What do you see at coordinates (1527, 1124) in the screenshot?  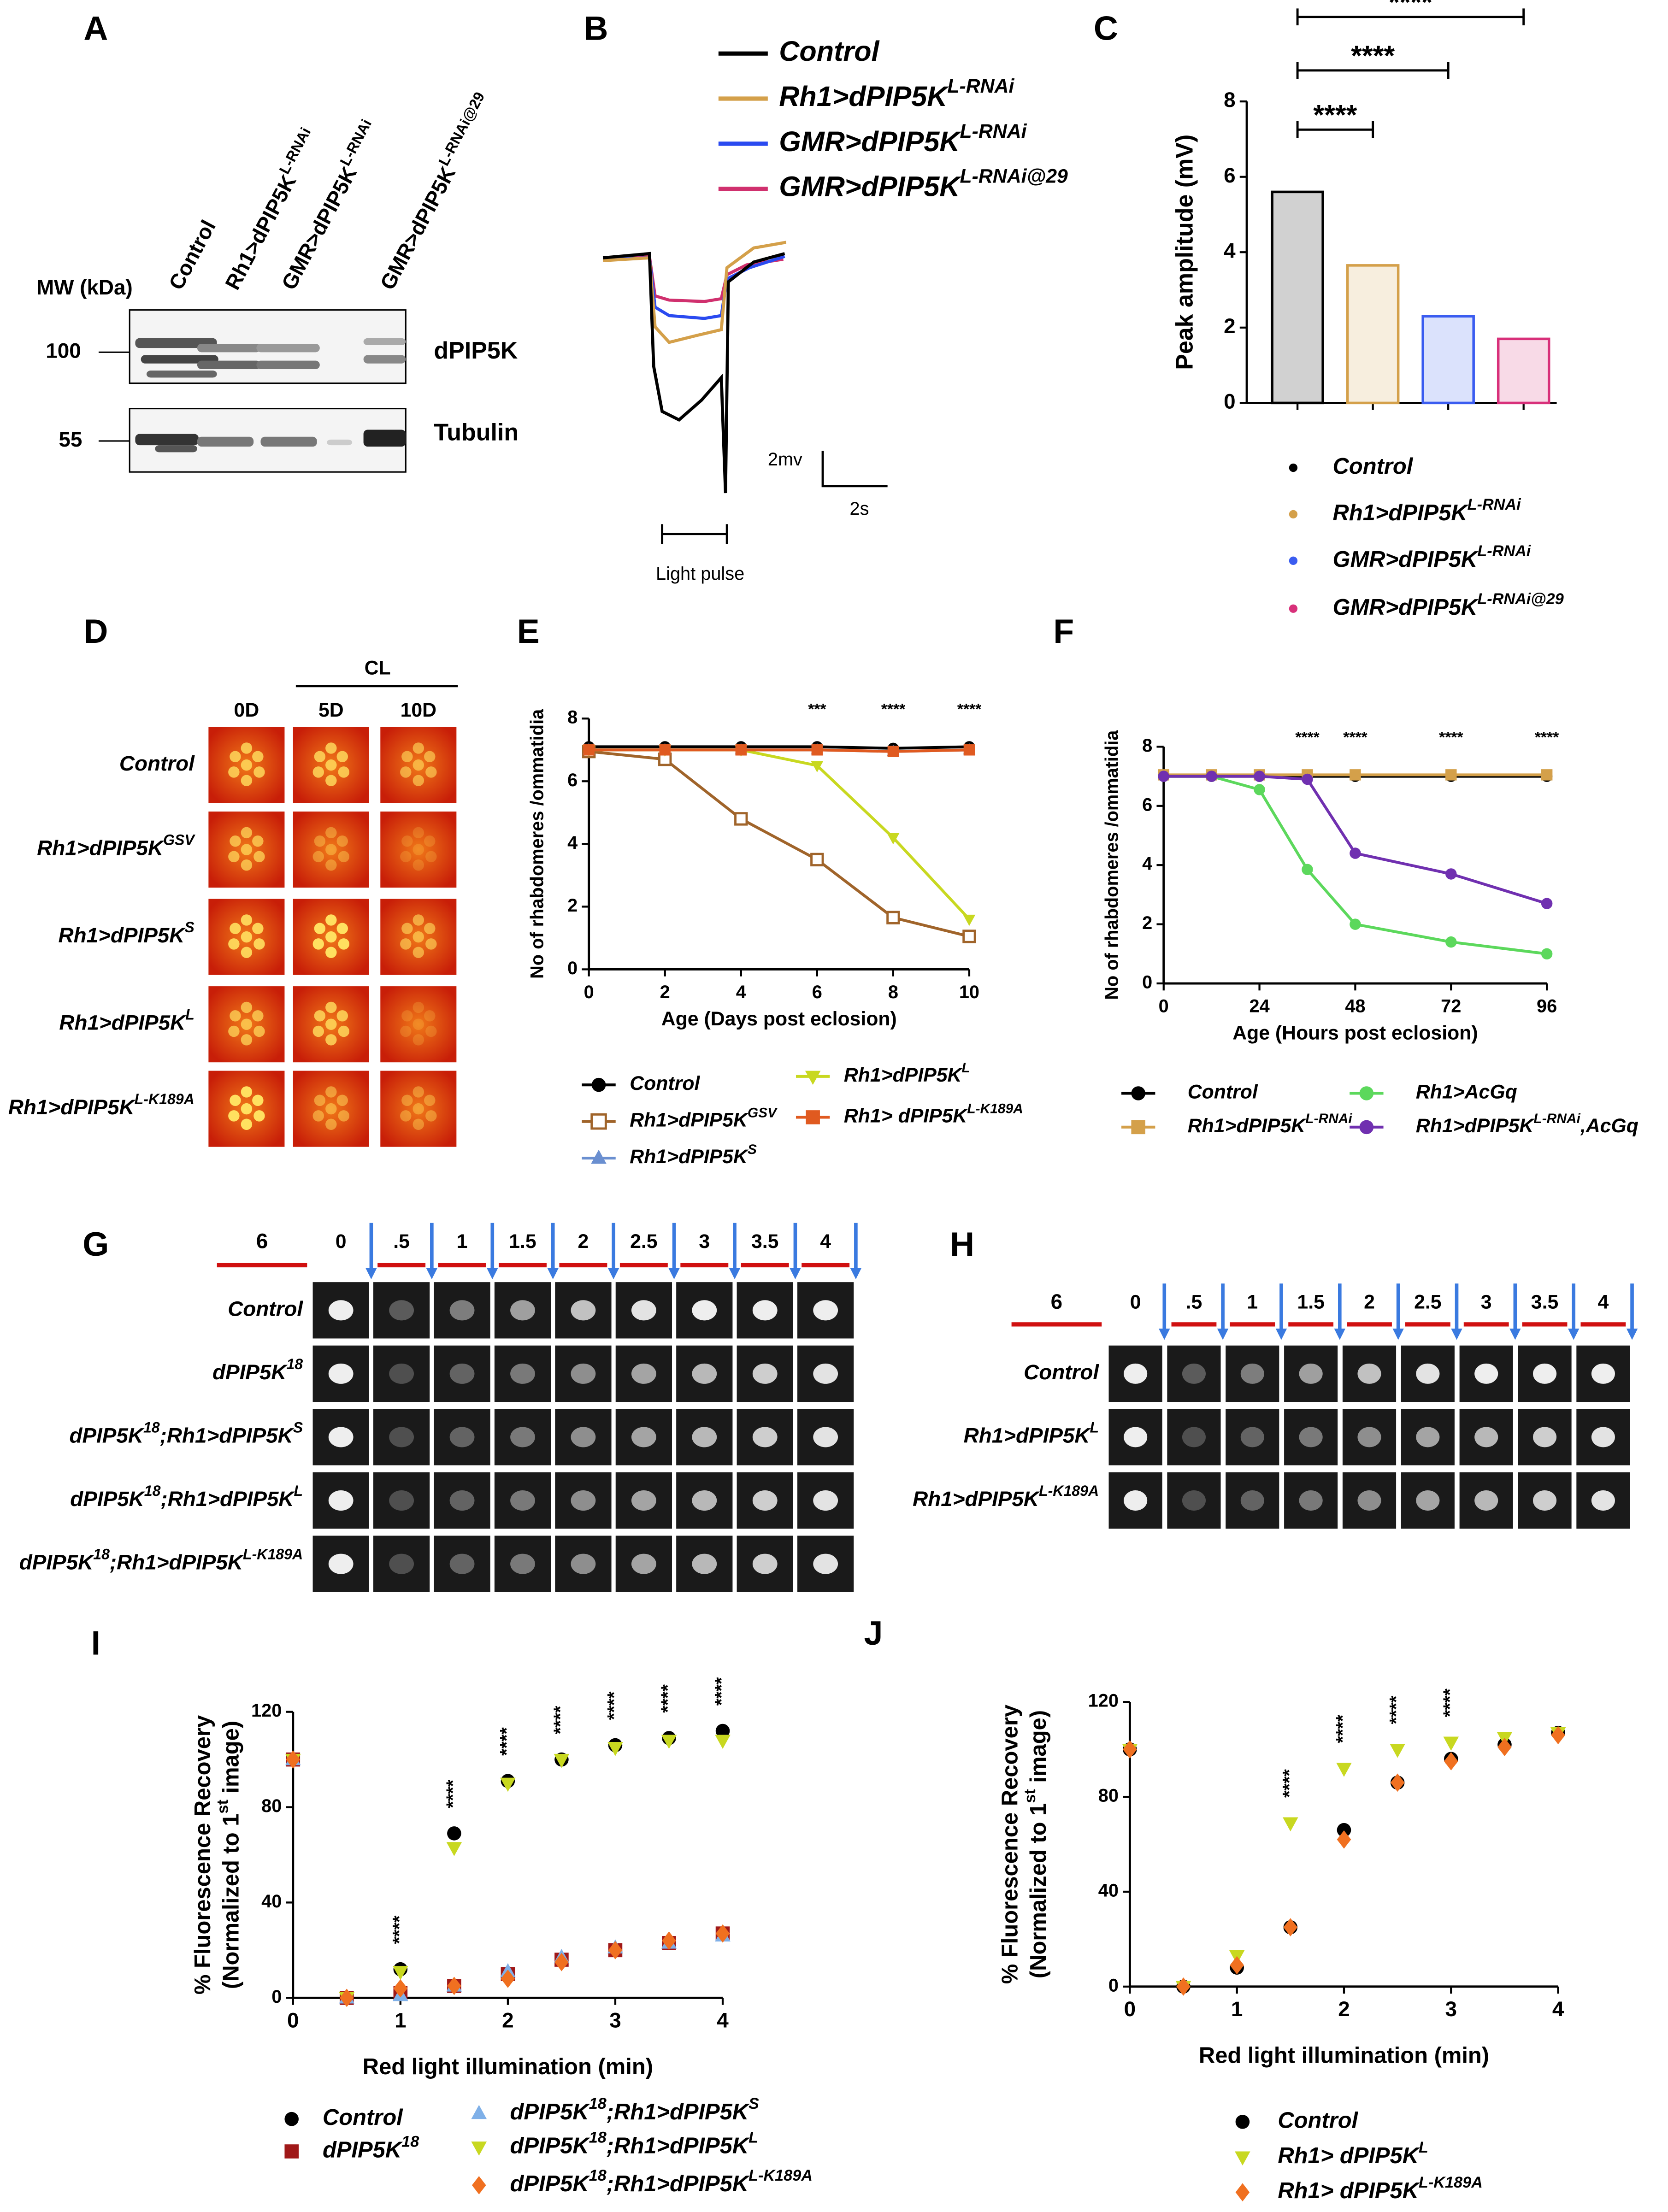 I see `legend-label: Rh1>dPIP5KL-RNAi,AcGq` at bounding box center [1527, 1124].